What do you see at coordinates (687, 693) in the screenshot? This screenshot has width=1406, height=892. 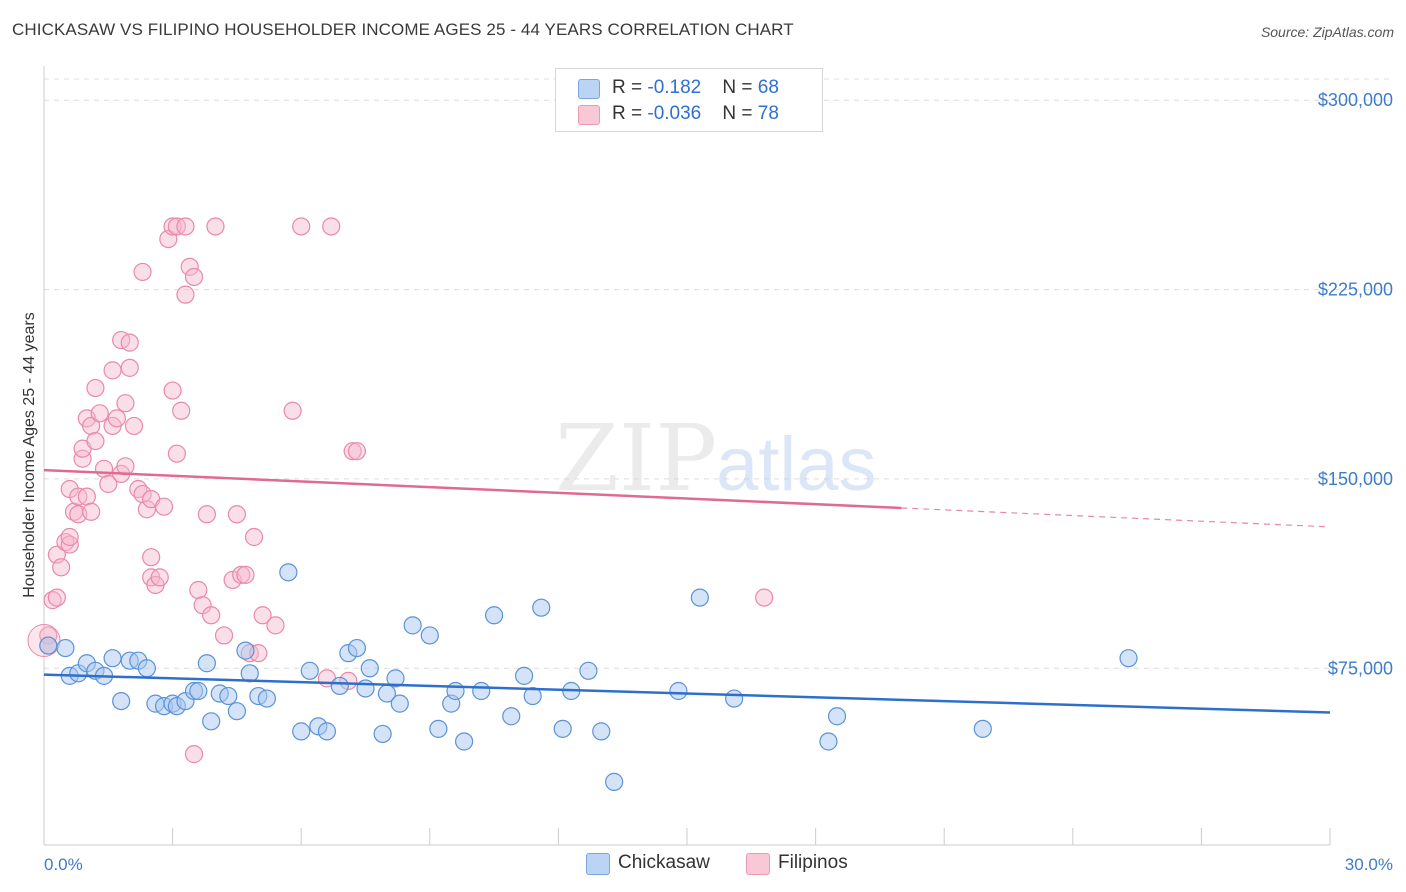 I see `chickasaw-trend-line` at bounding box center [687, 693].